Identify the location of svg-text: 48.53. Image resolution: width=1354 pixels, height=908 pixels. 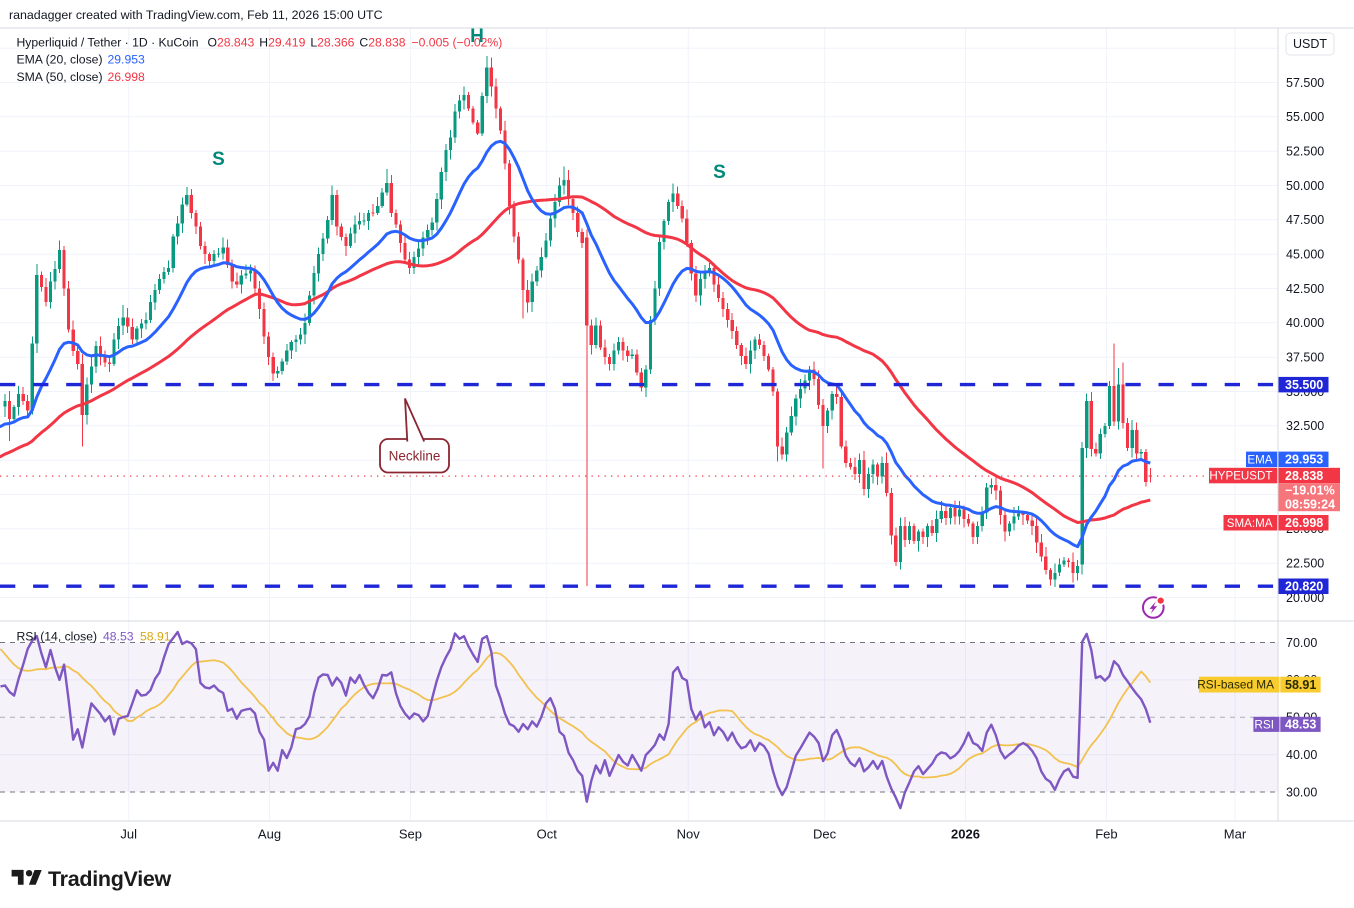
(1300, 725).